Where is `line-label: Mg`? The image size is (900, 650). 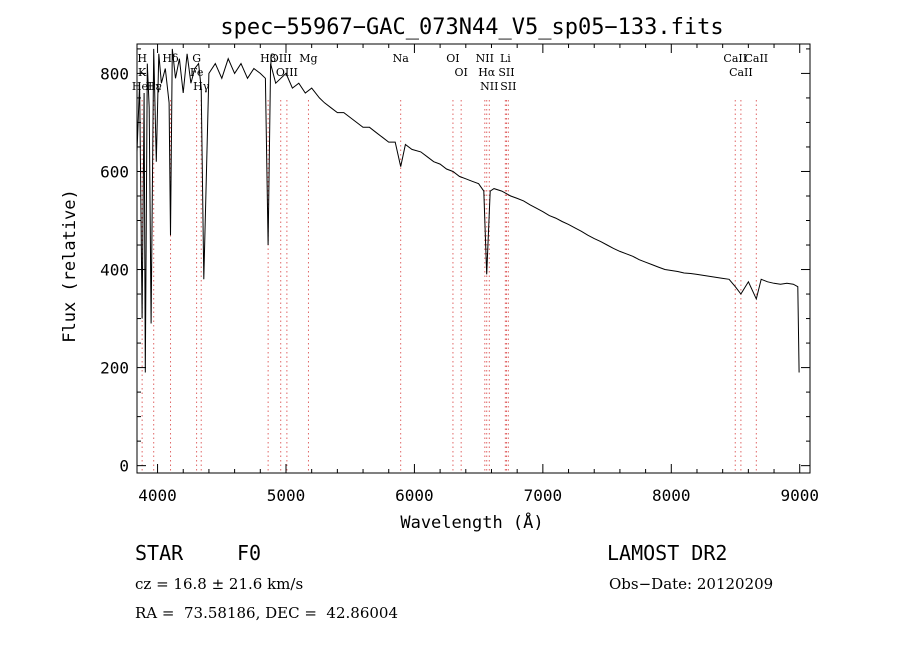
line-label: Mg is located at coordinates (308, 58).